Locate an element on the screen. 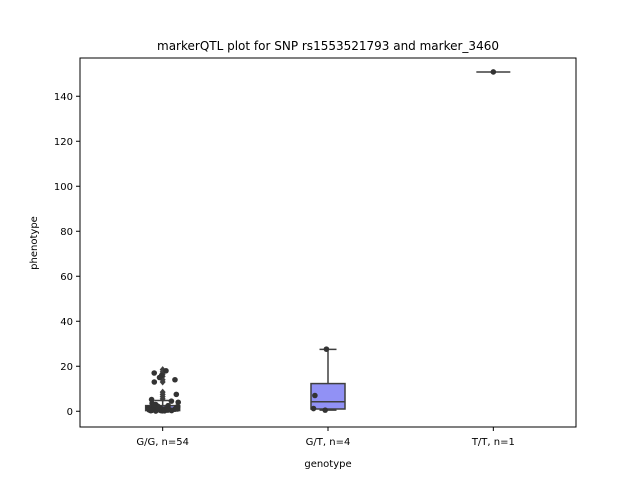  y-tick-label: 60 is located at coordinates (66, 277).